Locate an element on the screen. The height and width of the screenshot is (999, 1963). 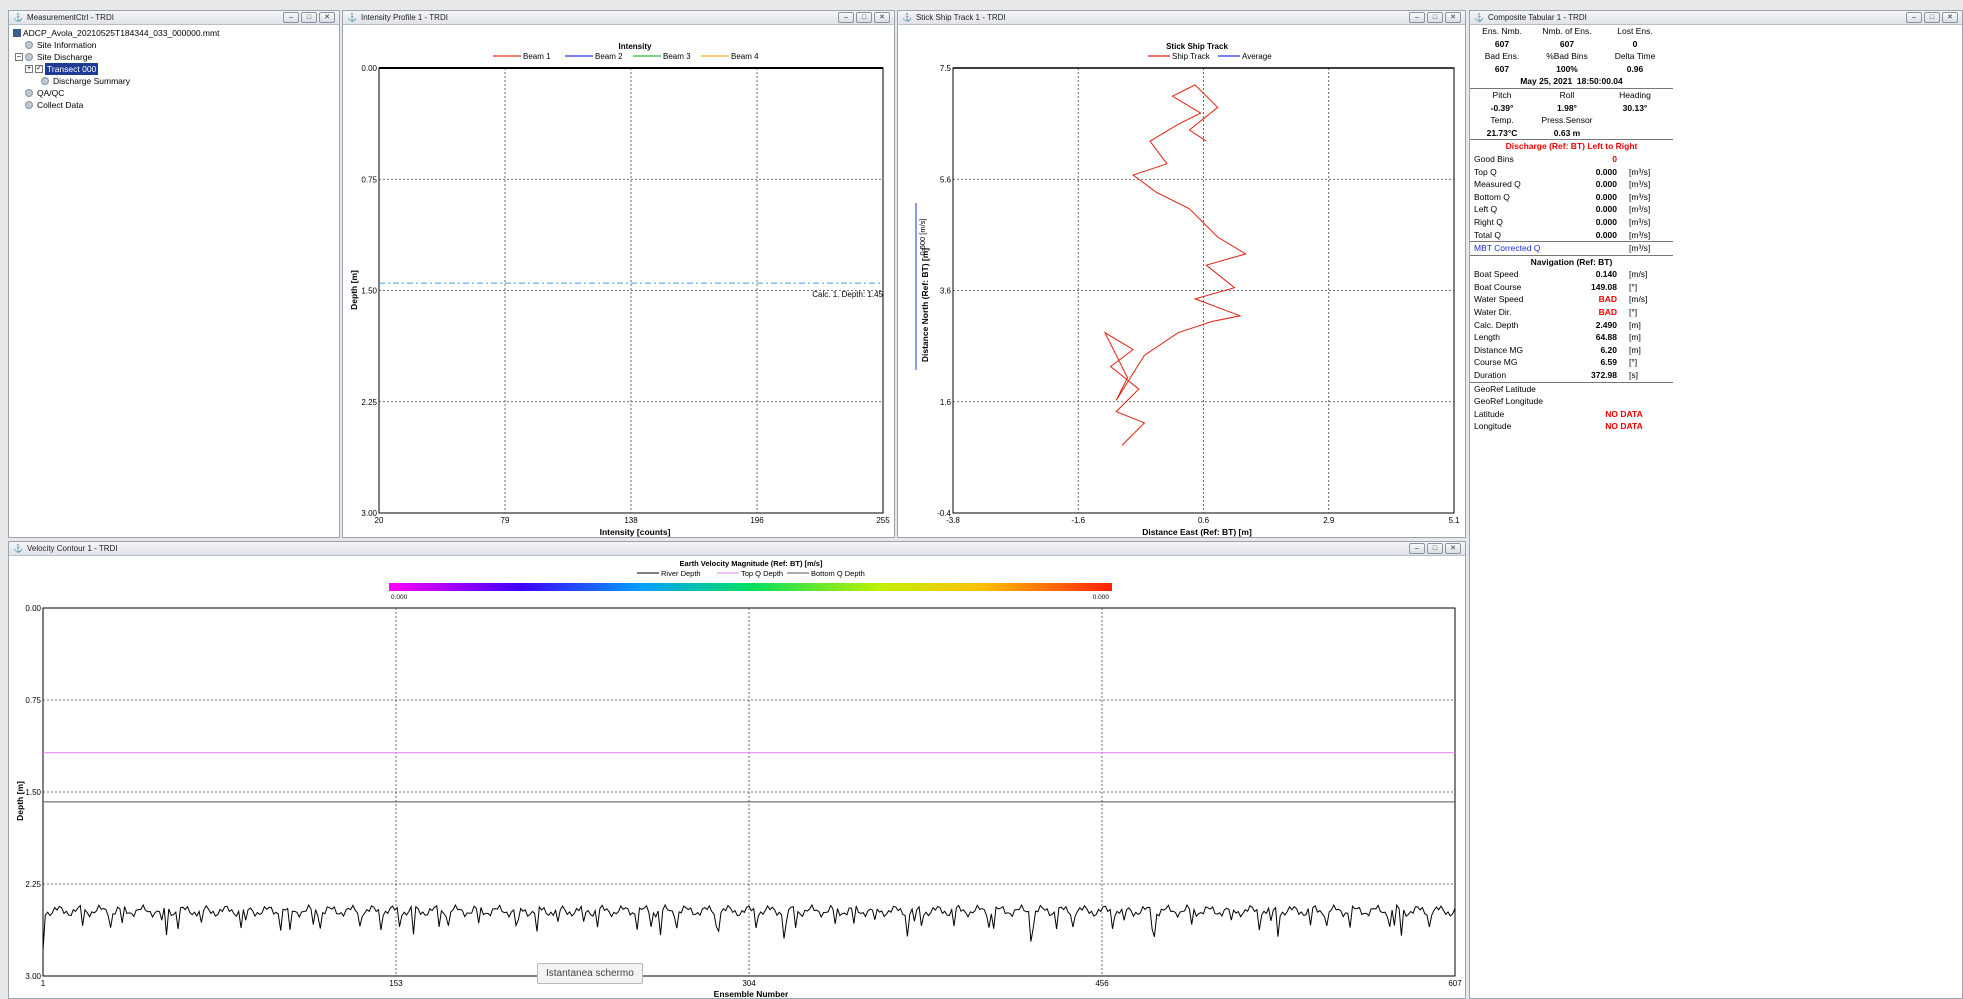
measurement-ctrl-titlebar: ⚓ MeasurementCtrl - TRDI – □ ✕ is located at coordinates (174, 18).